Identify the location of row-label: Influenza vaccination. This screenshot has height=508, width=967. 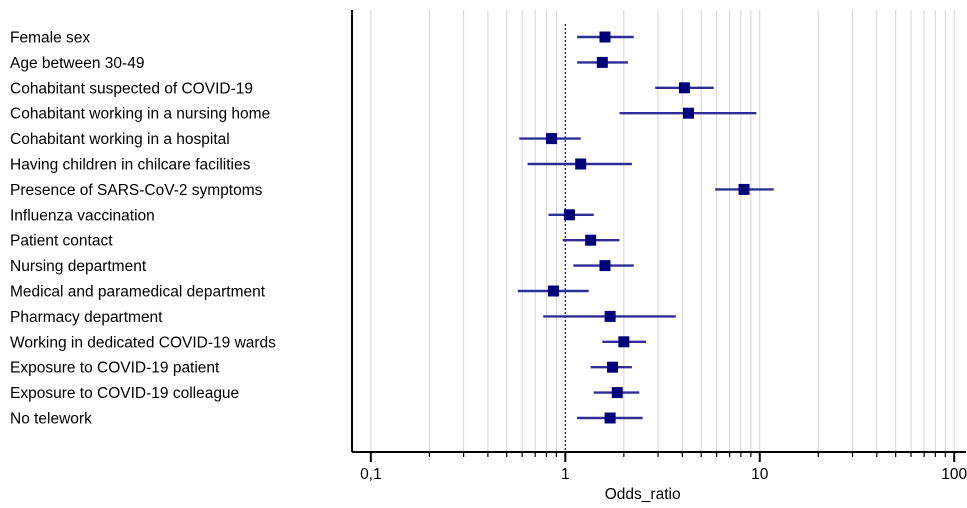
(82, 215).